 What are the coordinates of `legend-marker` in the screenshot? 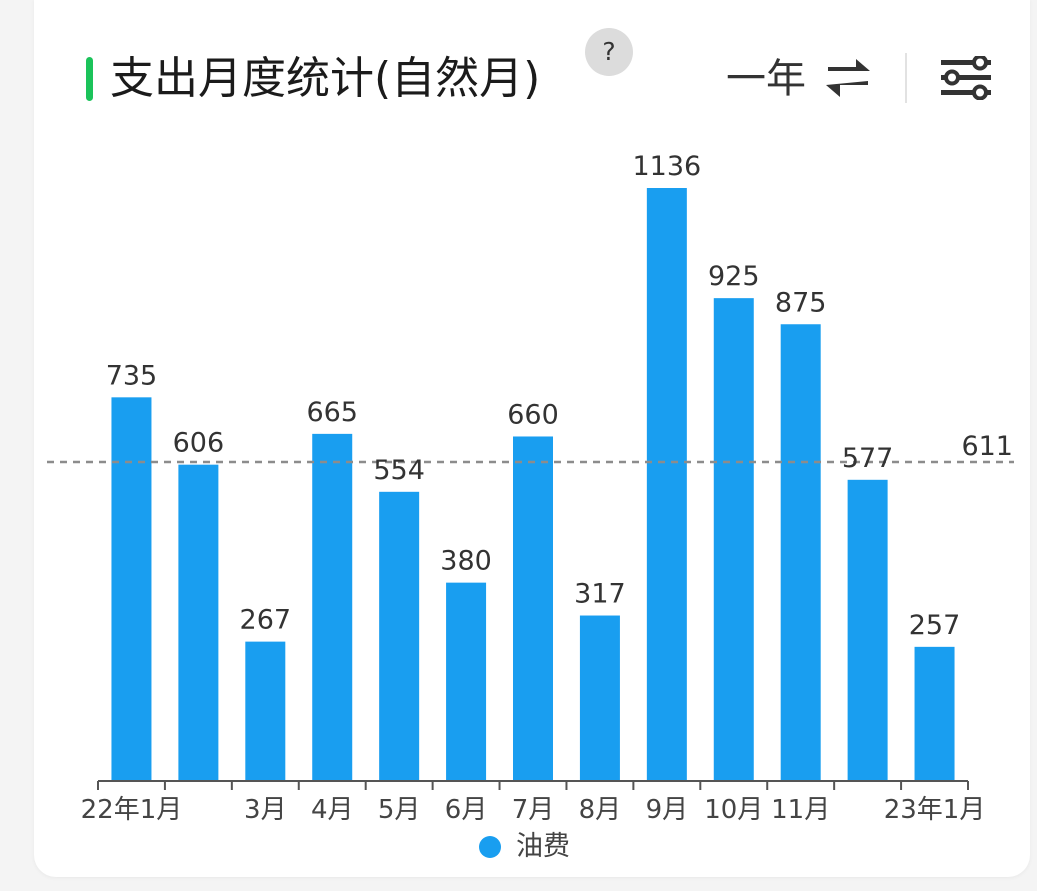 It's located at (490, 847).